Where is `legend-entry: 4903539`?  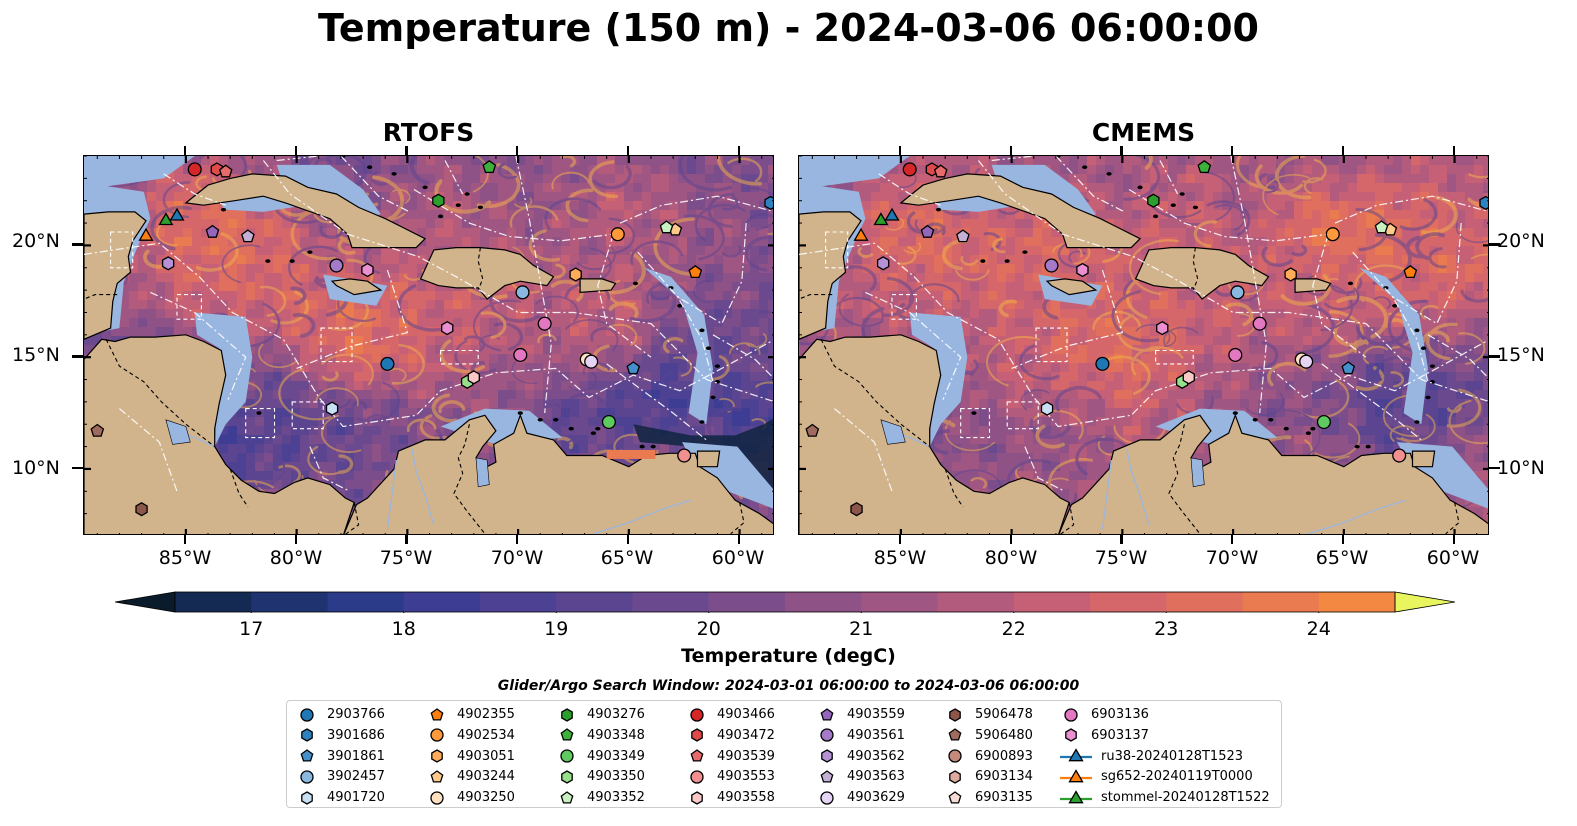 legend-entry: 4903539 is located at coordinates (730, 756).